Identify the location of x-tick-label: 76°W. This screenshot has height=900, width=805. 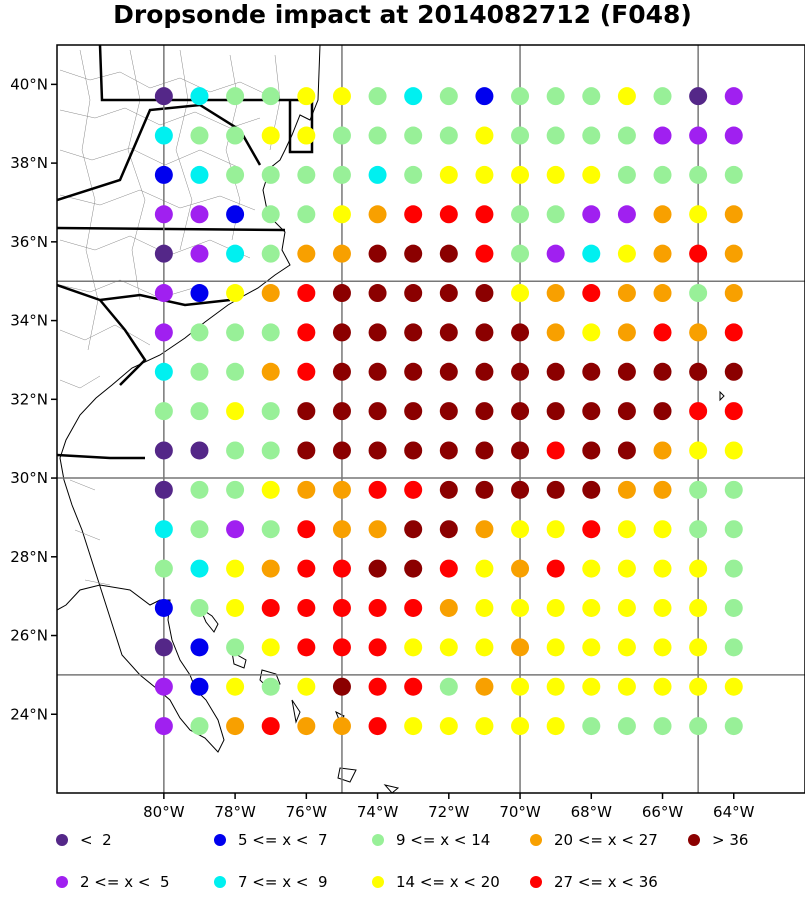
(307, 812).